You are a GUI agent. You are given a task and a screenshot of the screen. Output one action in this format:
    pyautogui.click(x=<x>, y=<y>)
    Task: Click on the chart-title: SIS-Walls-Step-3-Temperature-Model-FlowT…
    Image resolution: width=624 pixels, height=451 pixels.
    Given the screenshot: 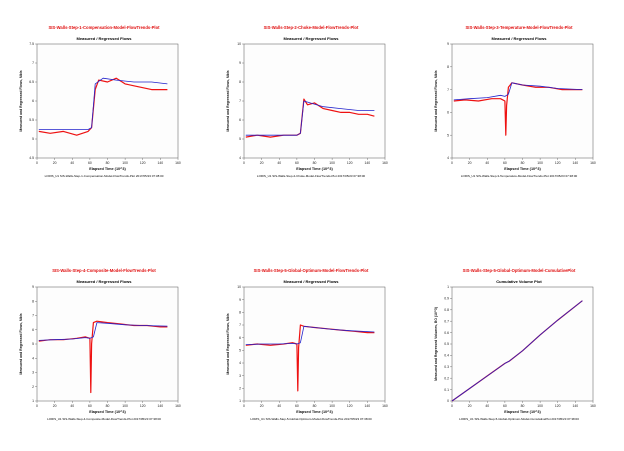 What is the action you would take?
    pyautogui.click(x=519, y=27)
    